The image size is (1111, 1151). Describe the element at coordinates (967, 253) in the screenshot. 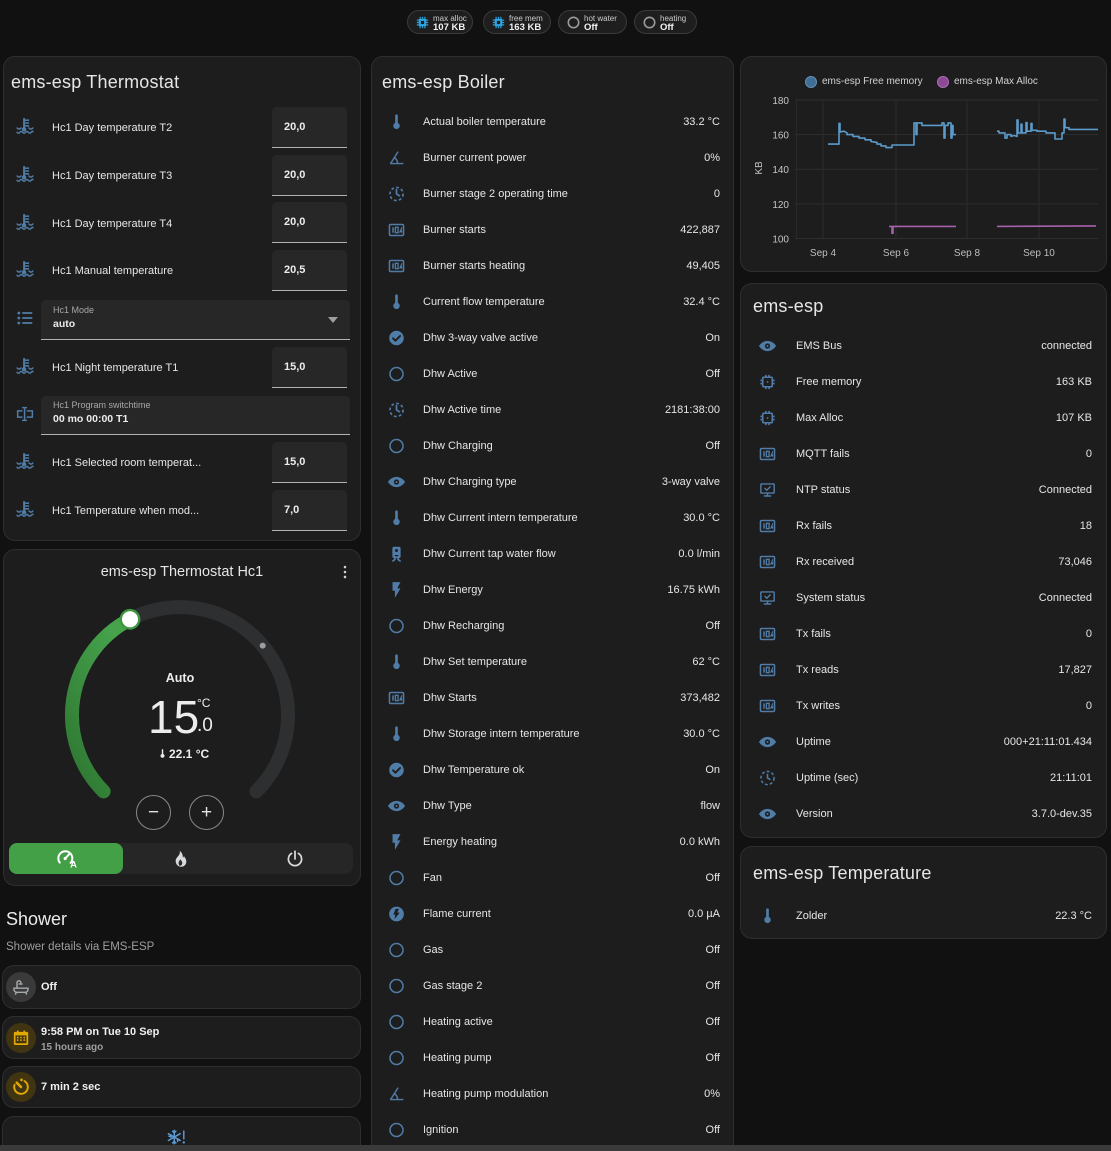

I see `svg-text: Sep 8` at that location.